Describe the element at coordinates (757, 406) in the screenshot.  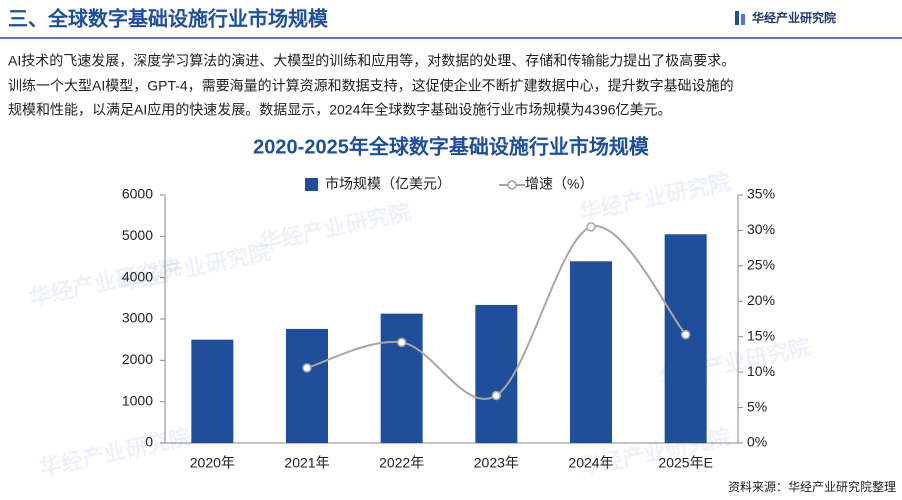
I see `y2-tick-label: 5%` at that location.